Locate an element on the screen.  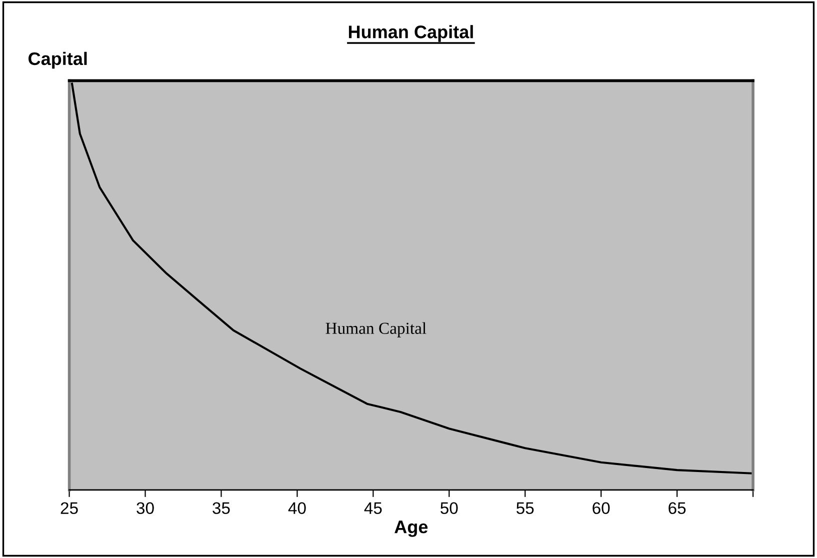
x-tick-label: 45 is located at coordinates (373, 508).